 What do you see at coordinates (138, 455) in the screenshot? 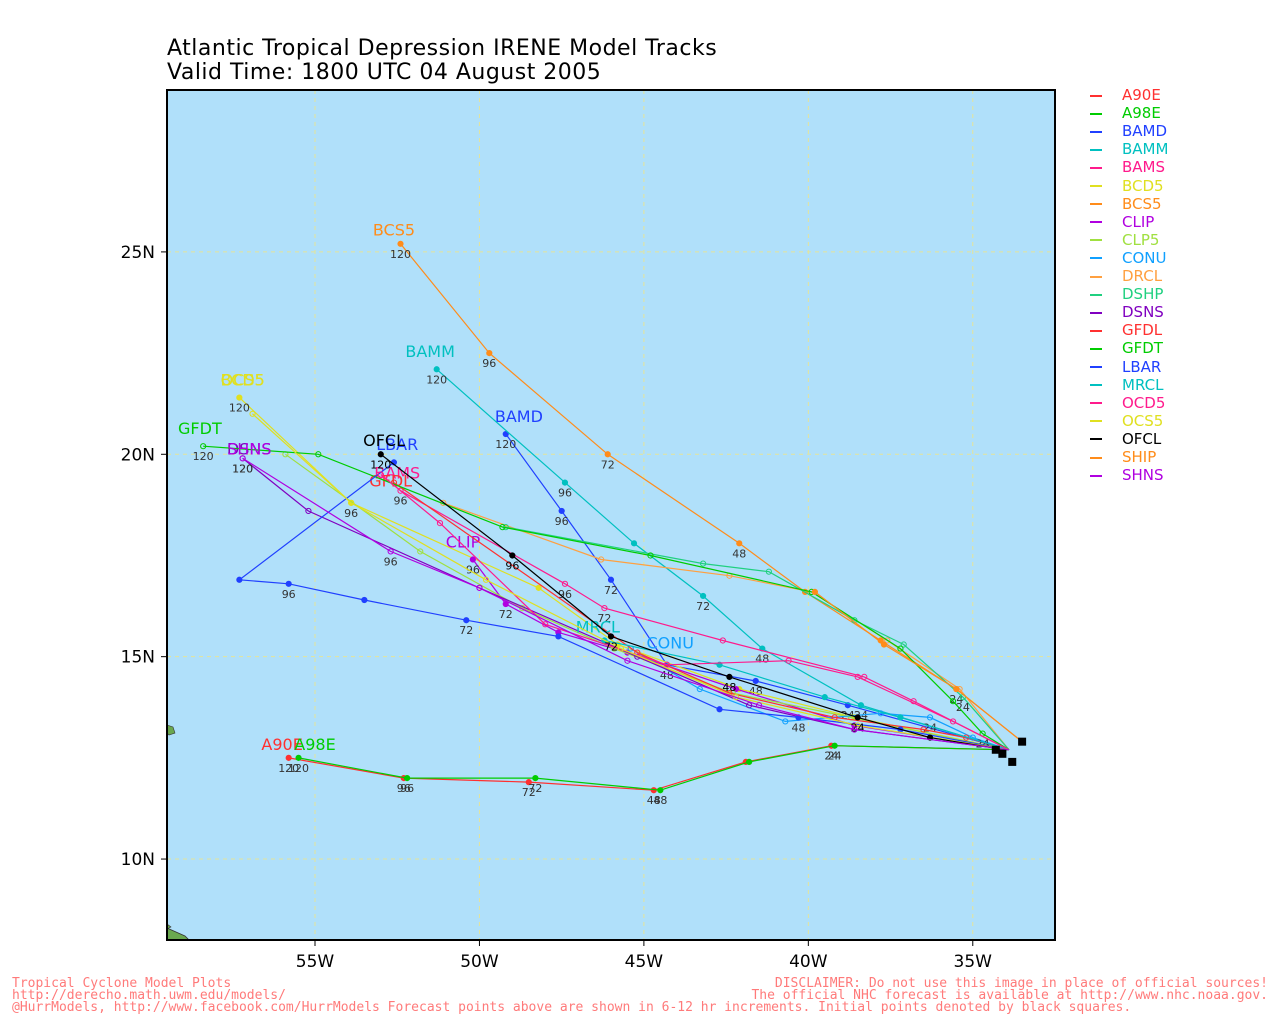
I see `lat-tick-label: 20N` at bounding box center [138, 455].